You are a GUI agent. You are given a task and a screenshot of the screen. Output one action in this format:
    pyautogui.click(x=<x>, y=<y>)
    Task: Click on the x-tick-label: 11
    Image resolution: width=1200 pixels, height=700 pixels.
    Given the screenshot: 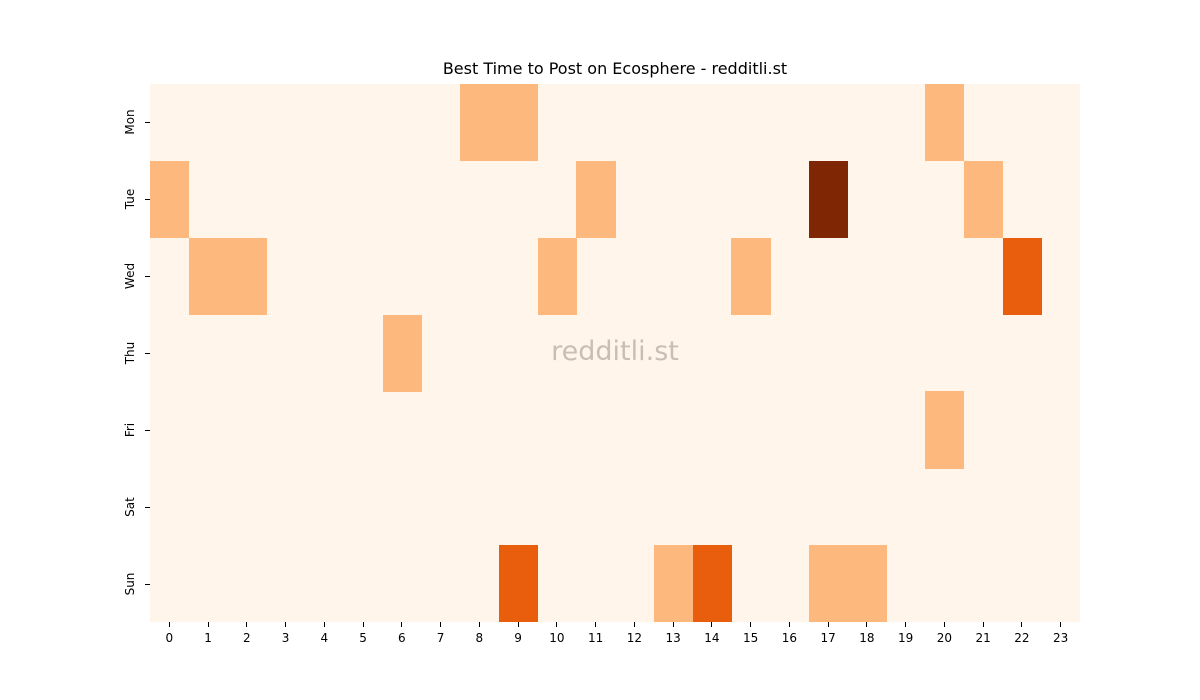 What is the action you would take?
    pyautogui.click(x=595, y=633)
    